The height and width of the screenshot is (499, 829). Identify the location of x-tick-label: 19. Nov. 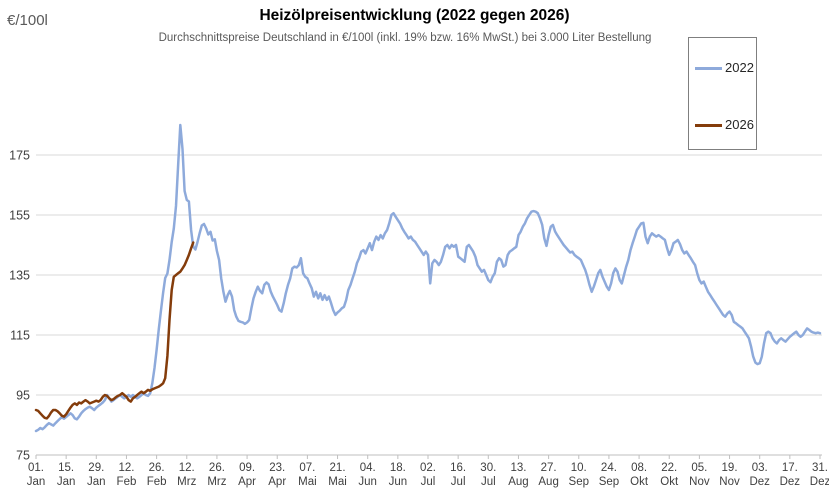
(729, 475).